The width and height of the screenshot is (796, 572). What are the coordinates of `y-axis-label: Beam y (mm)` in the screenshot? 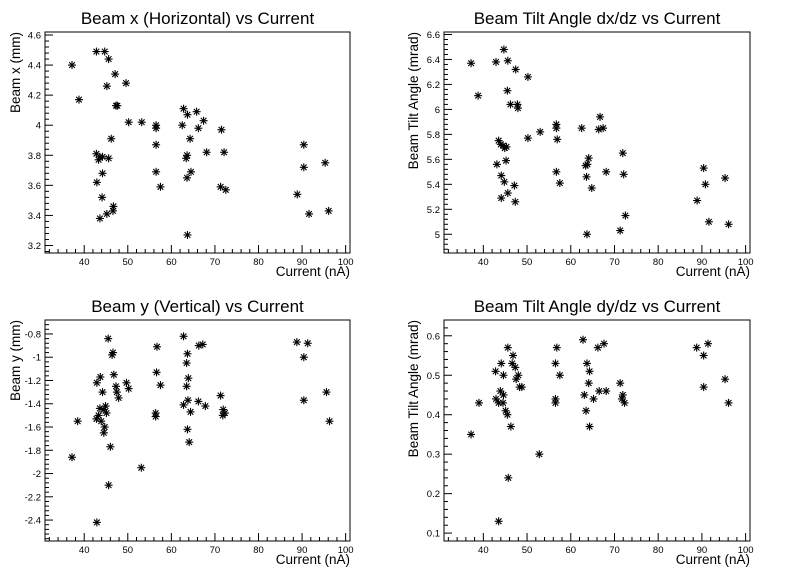 It's located at (15, 360).